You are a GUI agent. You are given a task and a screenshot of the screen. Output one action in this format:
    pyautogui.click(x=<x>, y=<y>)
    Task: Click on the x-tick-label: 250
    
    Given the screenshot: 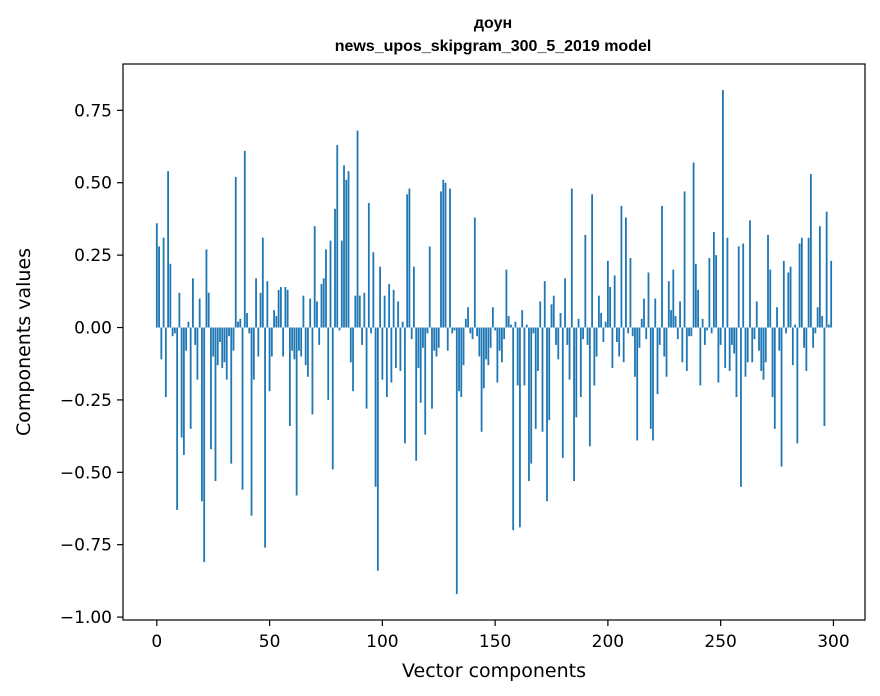 What is the action you would take?
    pyautogui.click(x=720, y=642)
    